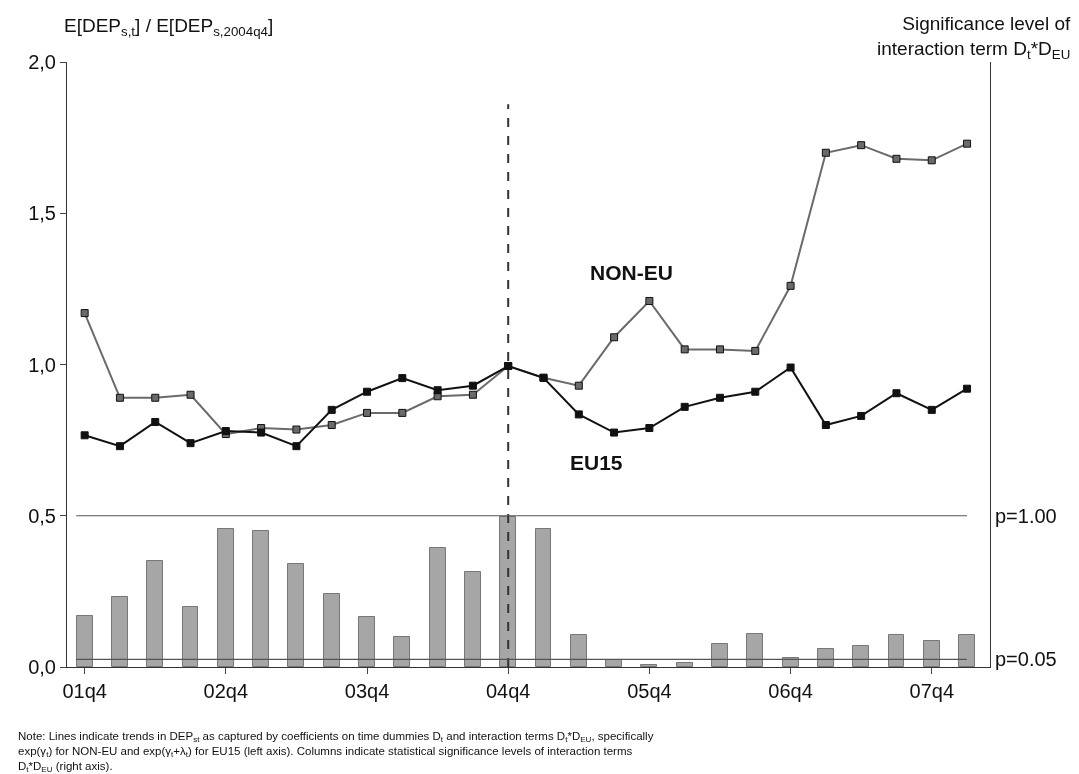 The height and width of the screenshot is (774, 1079). Describe the element at coordinates (932, 691) in the screenshot. I see `x-tick-label: 07q4` at that location.